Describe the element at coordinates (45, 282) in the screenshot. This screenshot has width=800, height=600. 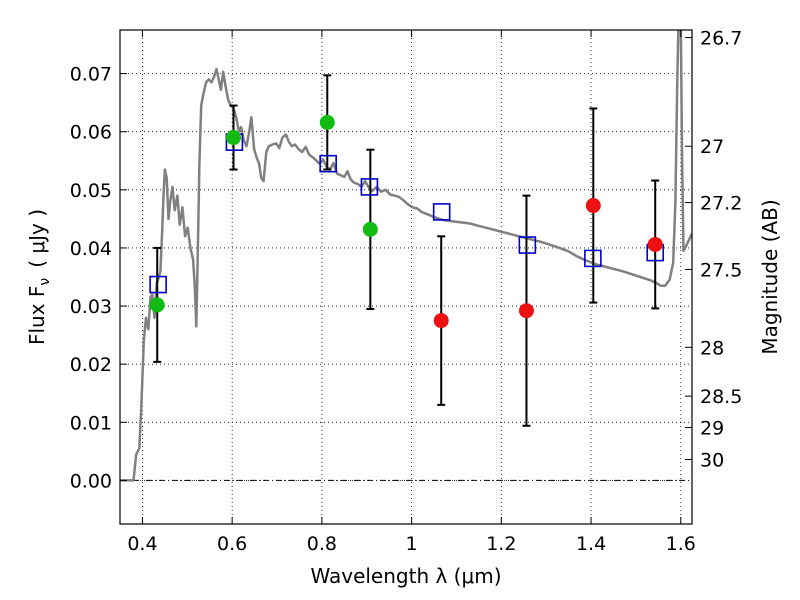
I see `y-axis-title-subscript: ν` at that location.